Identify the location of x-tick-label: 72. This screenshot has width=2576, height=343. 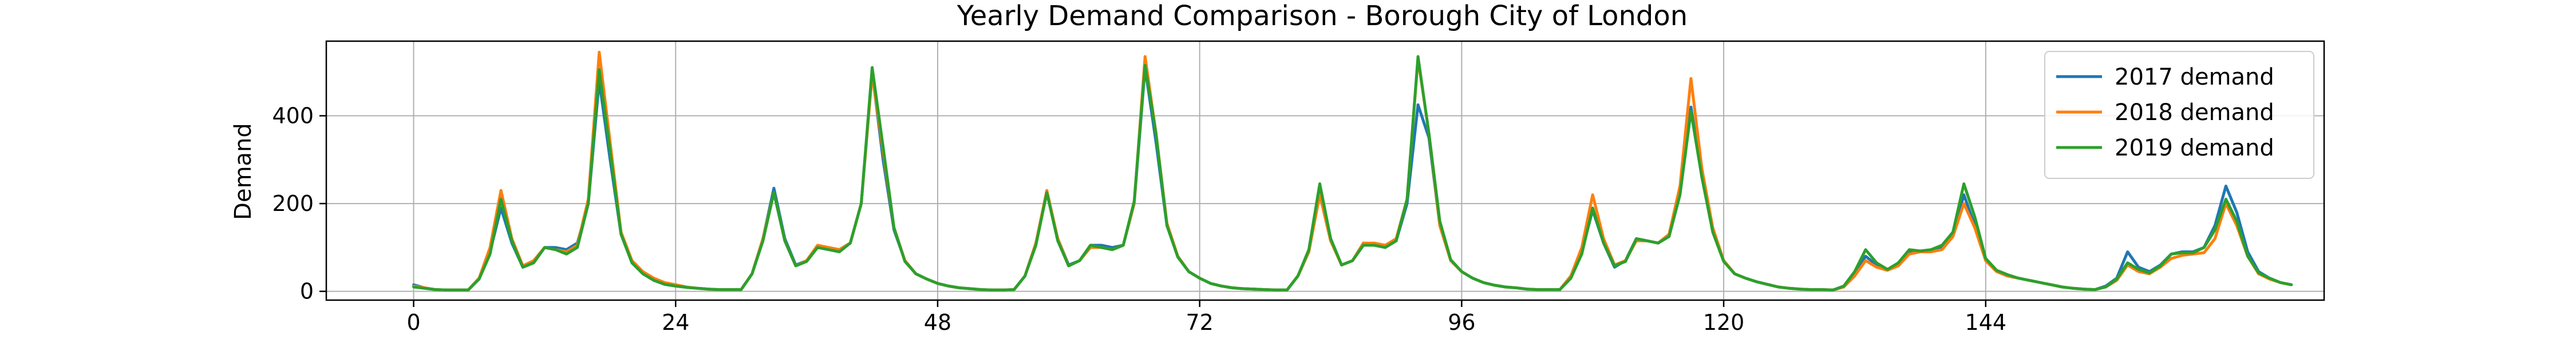
(1200, 322).